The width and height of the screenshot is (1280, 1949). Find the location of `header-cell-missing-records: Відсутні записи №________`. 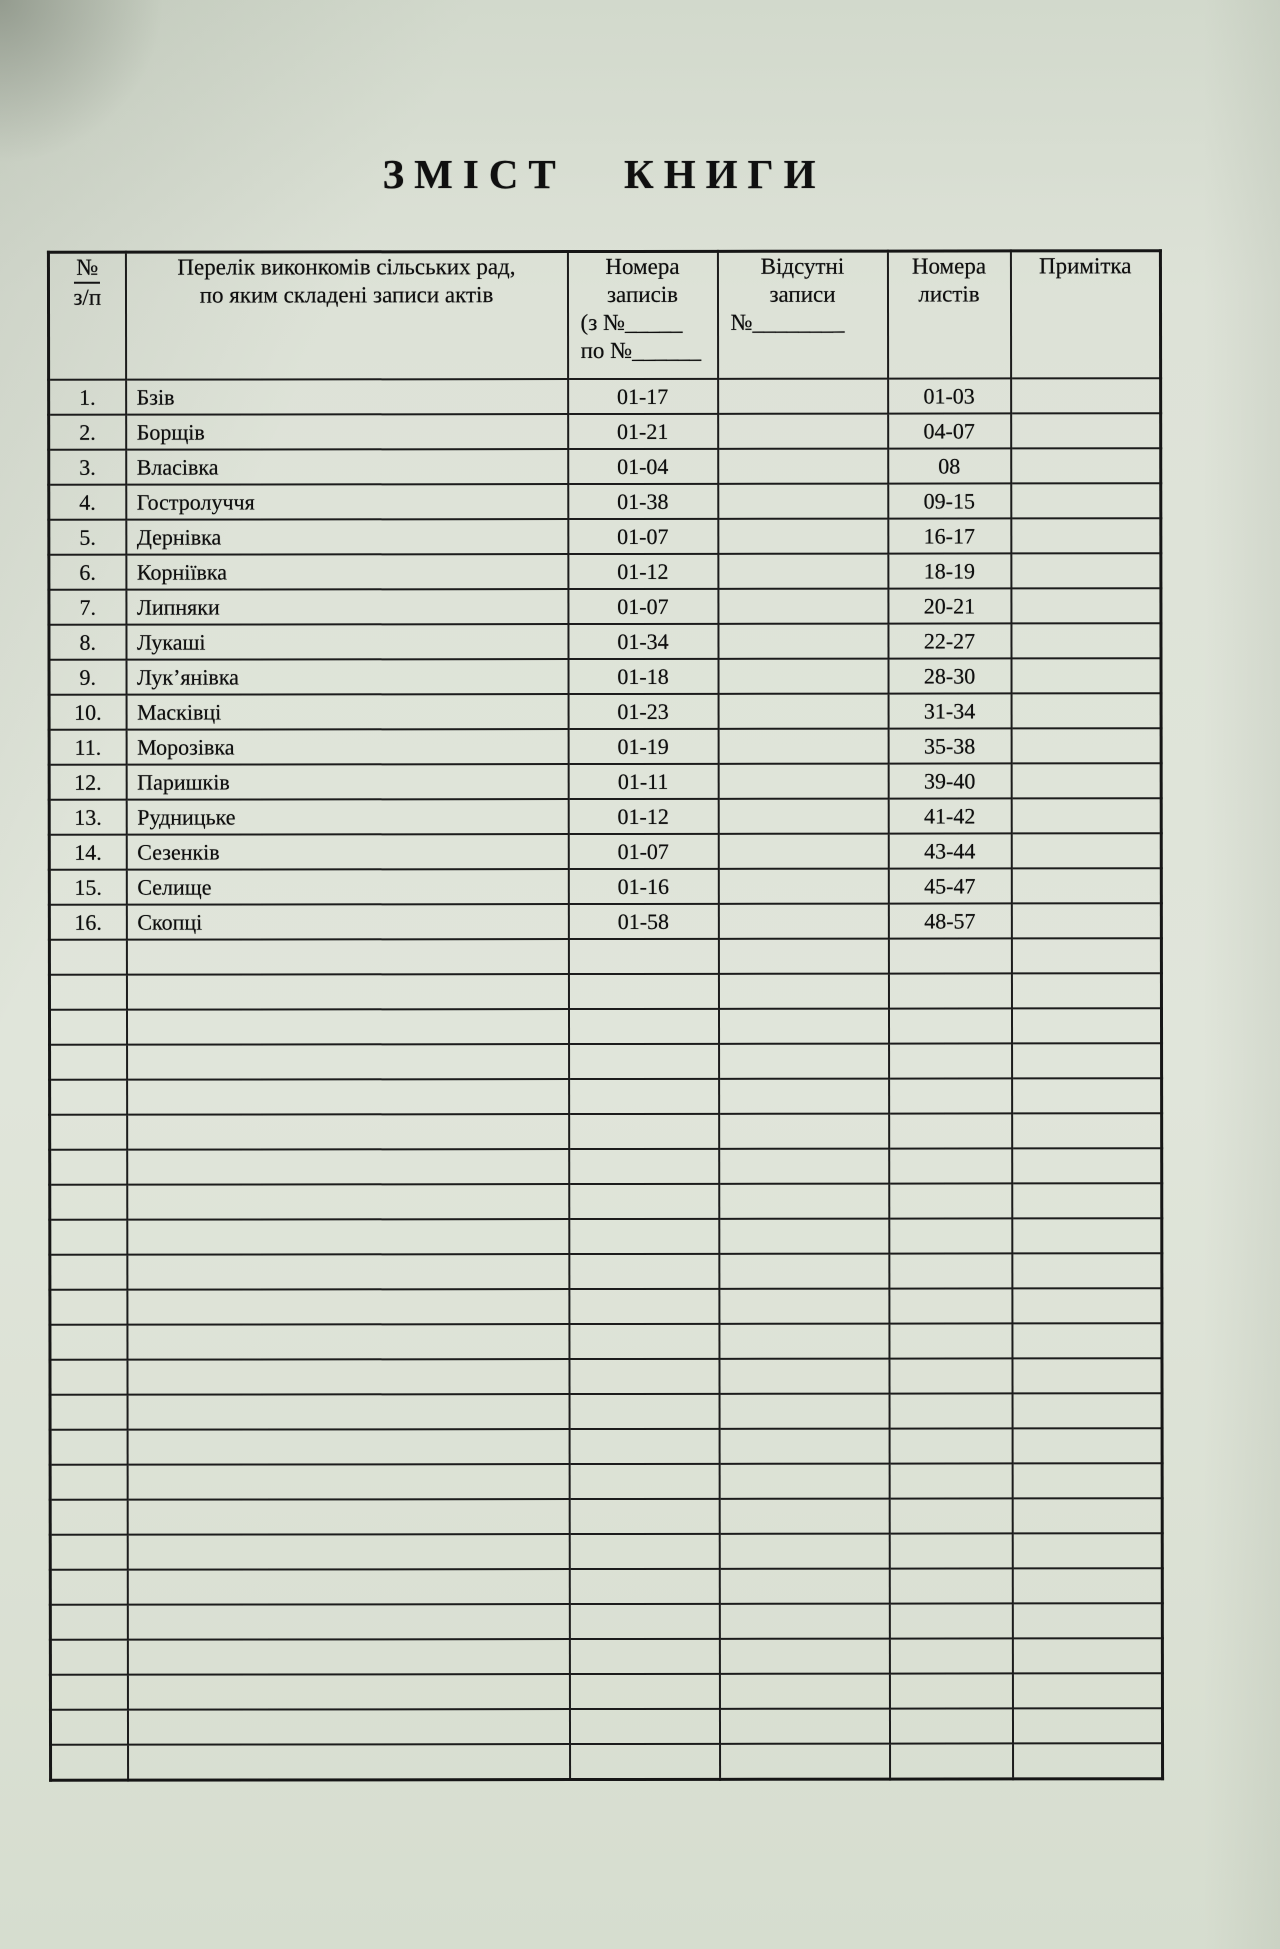

header-cell-missing-records: Відсутні записи №________ is located at coordinates (802, 315).